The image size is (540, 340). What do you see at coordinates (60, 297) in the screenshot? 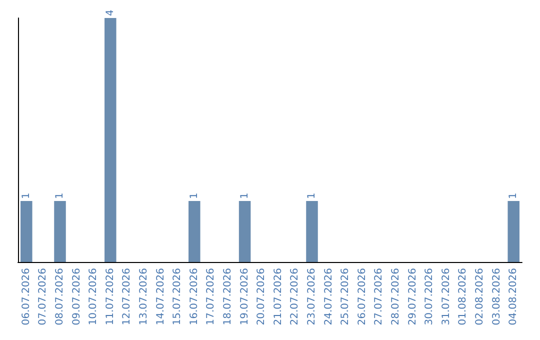
I see `x-tick-label: 08.07.2026` at bounding box center [60, 297].